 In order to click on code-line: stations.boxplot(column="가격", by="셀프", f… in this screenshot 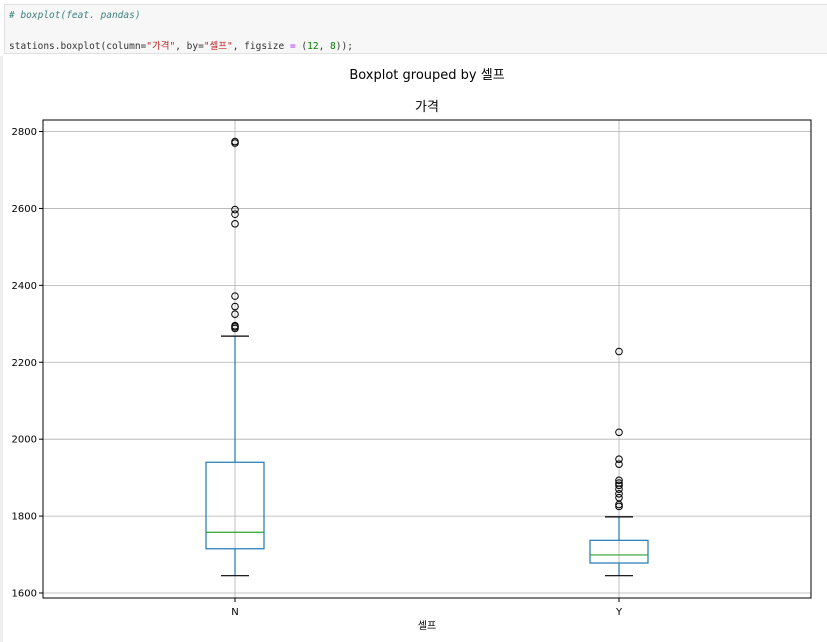, I will do `click(181, 45)`.